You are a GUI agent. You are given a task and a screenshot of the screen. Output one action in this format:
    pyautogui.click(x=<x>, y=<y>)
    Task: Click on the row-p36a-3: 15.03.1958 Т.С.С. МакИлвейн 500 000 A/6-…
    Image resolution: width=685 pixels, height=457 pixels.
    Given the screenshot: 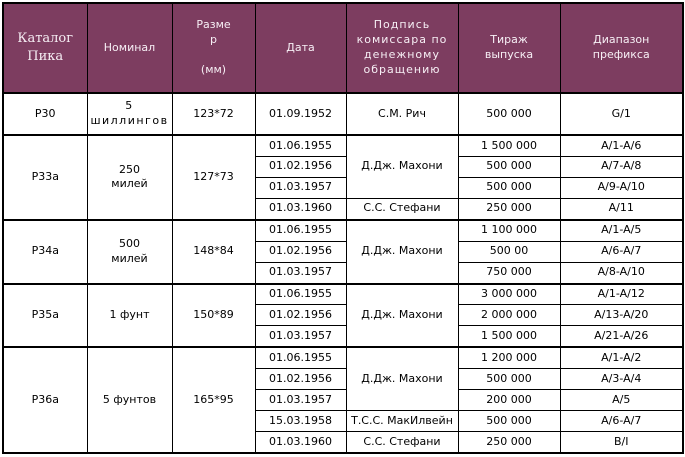 What is the action you would take?
    pyautogui.click(x=343, y=421)
    